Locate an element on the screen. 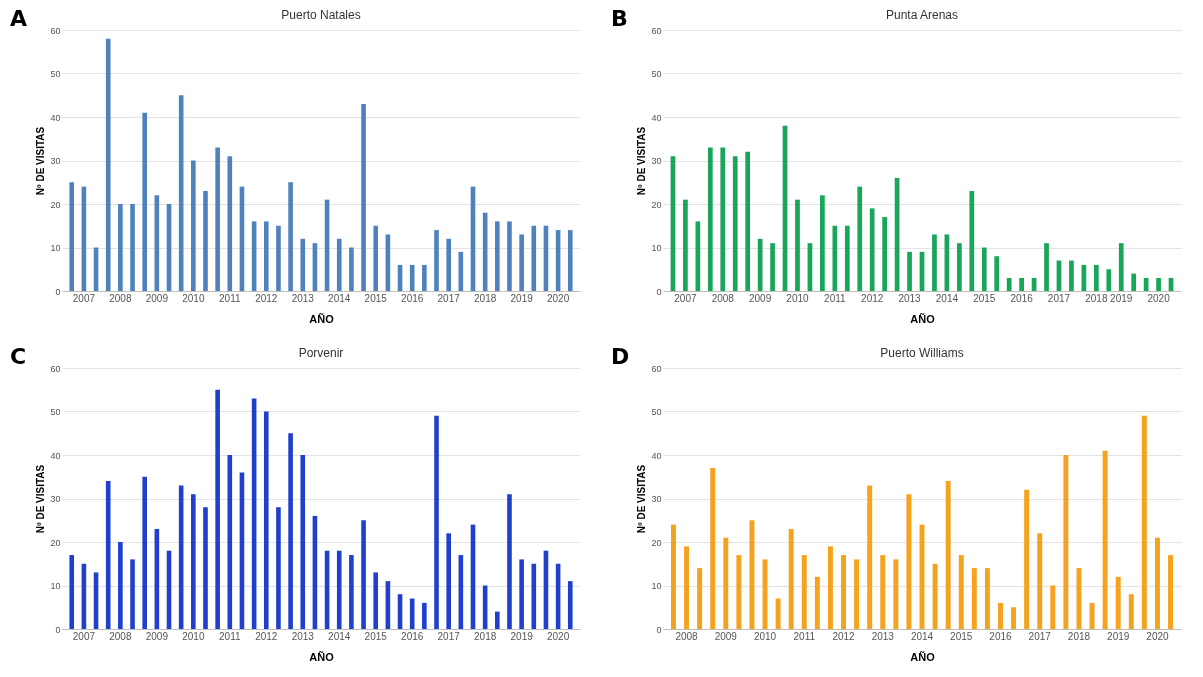 This screenshot has height=677, width=1203. x-tick-label: 2007 is located at coordinates (84, 298).